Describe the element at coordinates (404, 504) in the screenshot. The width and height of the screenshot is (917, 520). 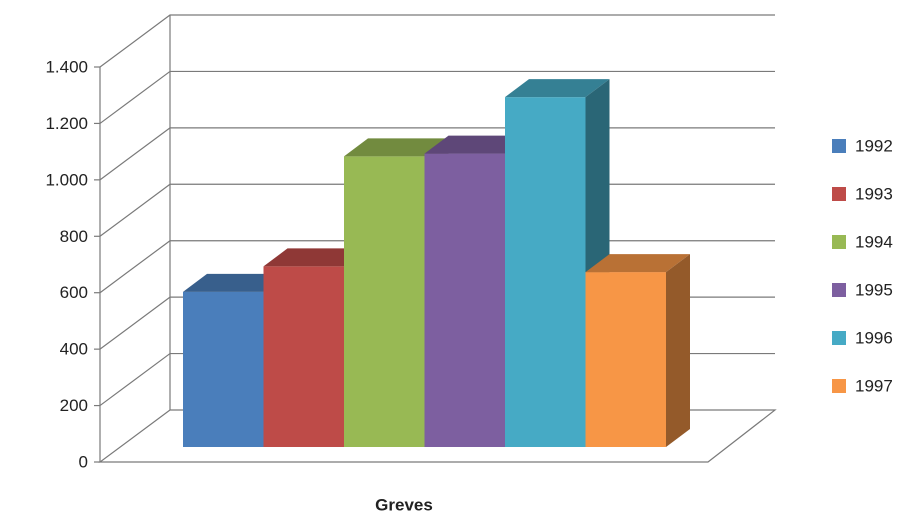
I see `x-tick-label: Greves` at that location.